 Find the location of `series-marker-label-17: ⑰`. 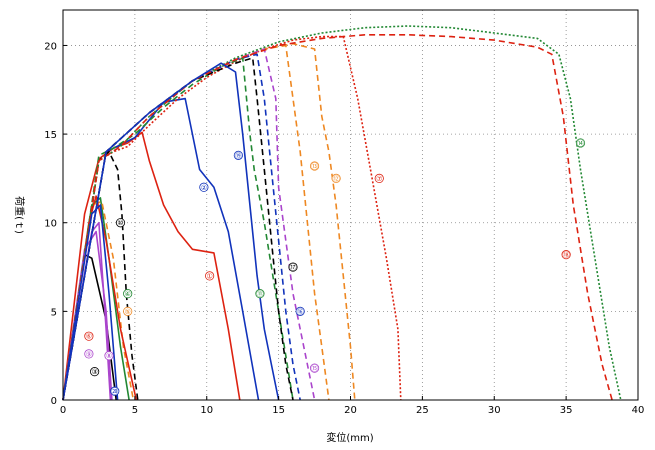

series-marker-label-17: ⑰ is located at coordinates (293, 268).